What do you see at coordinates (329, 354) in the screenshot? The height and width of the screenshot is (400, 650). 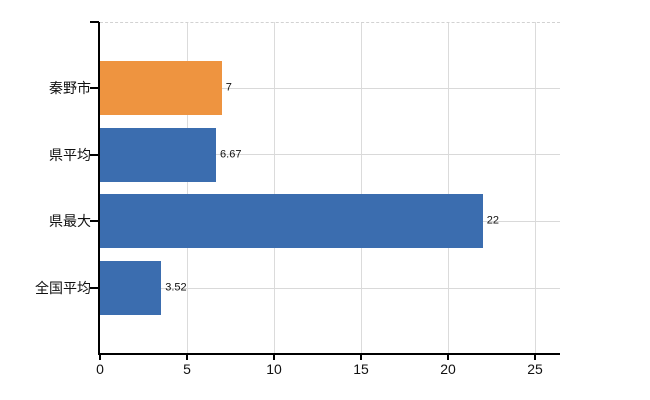 I see `x-axis-line` at bounding box center [329, 354].